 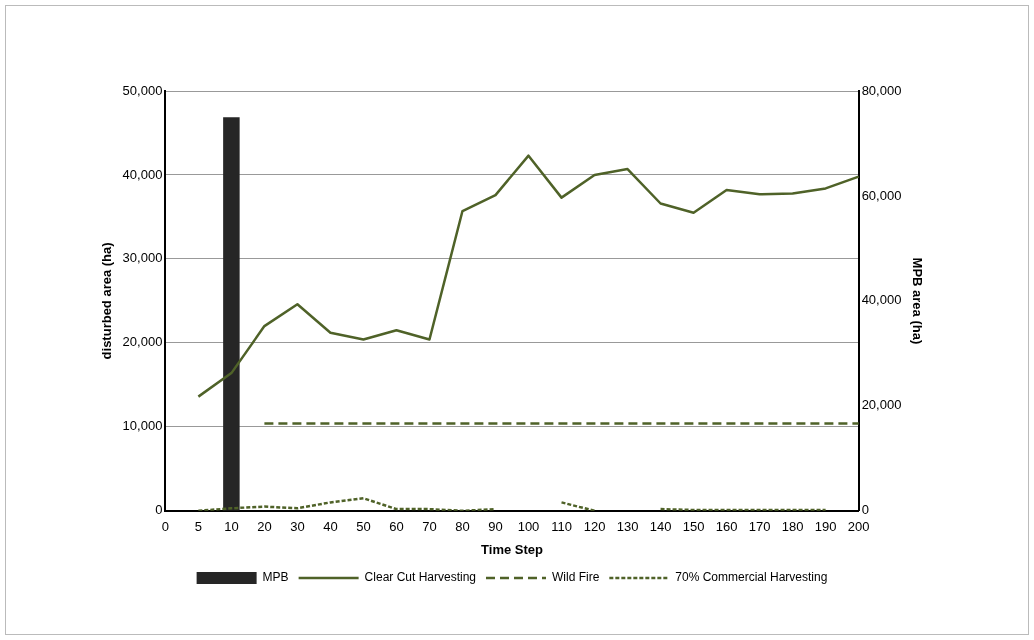 I want to click on x-tick-label: 200, so click(x=858, y=527).